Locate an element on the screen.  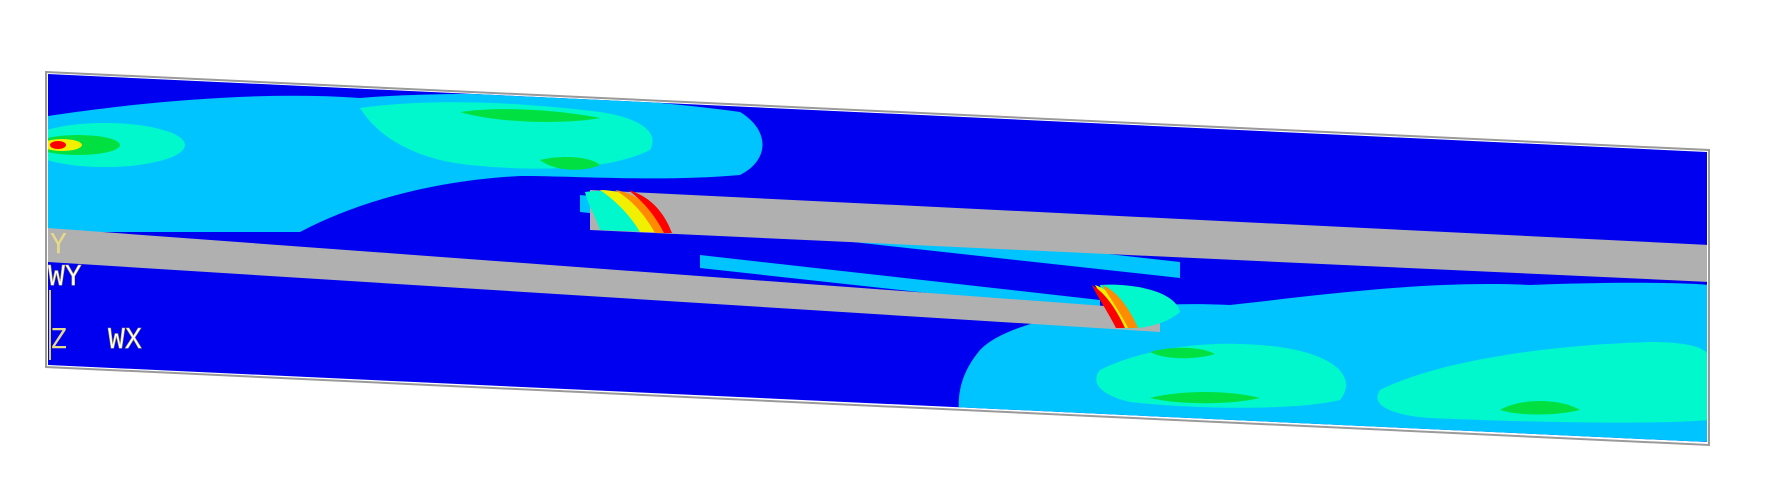
core-band-upper is located at coordinates (1148, 236).